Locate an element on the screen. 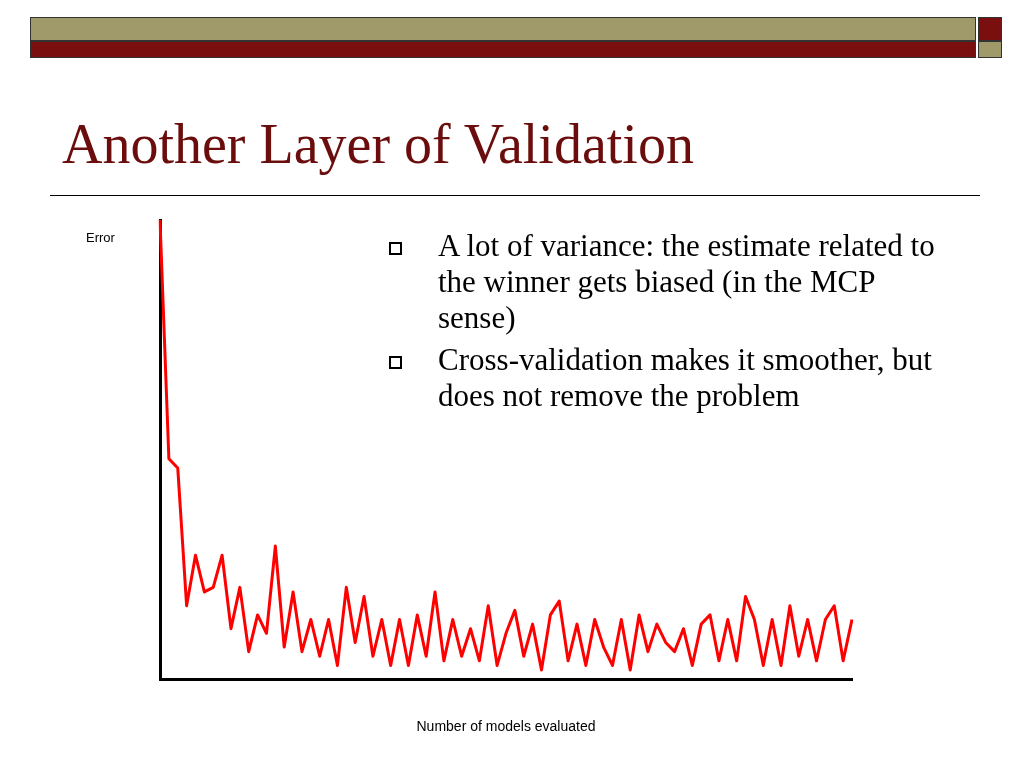 The image size is (1024, 768). annotation: A lot of variance: the estimate related to the winner gets biased (in the MCP sense) is located at coordinates (686, 281).